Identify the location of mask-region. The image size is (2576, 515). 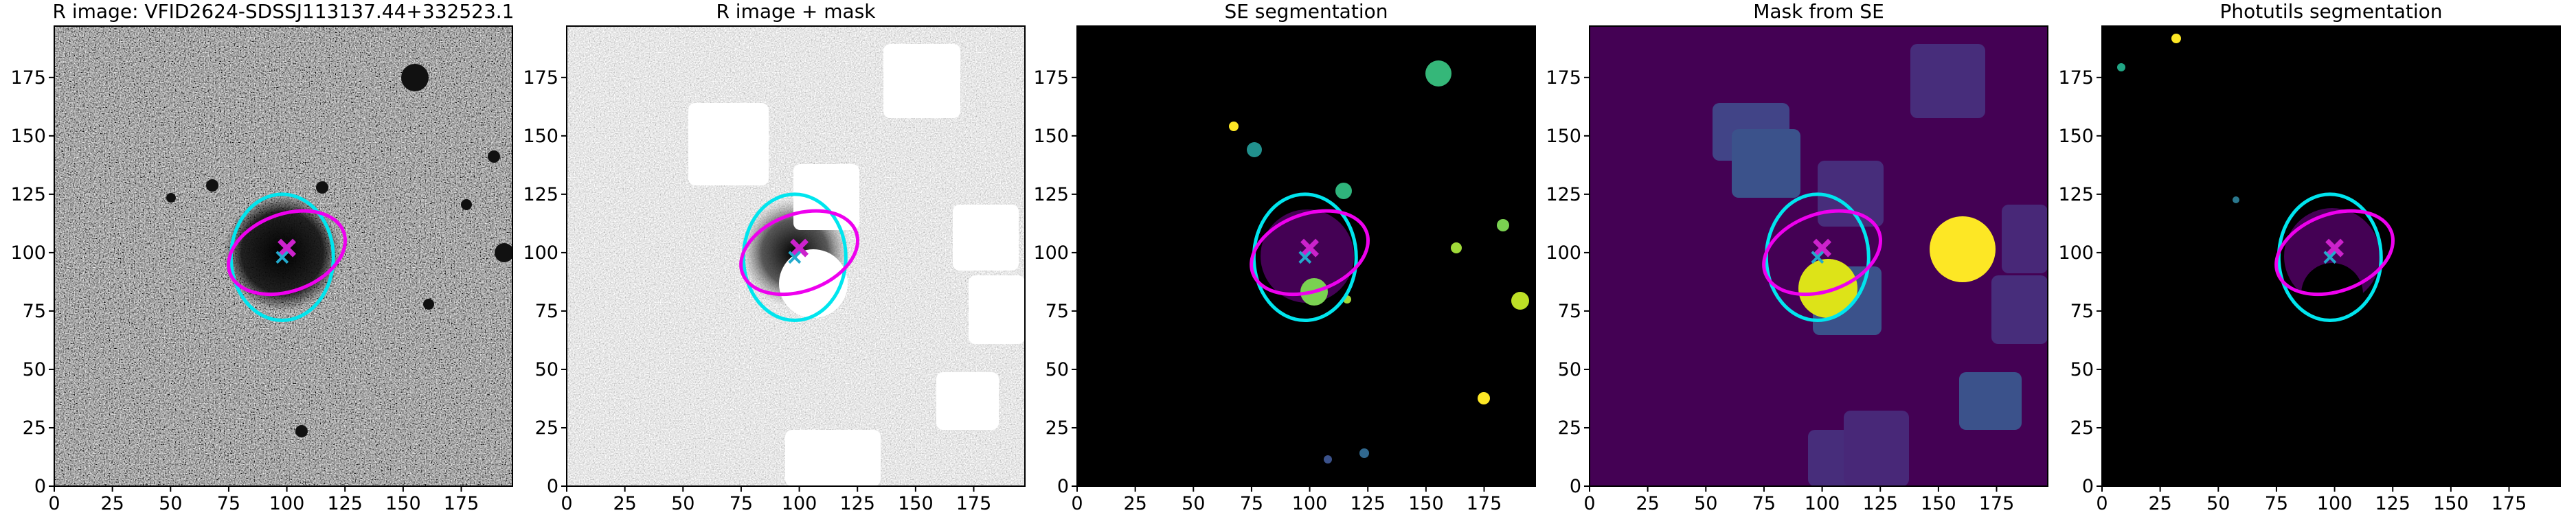
(1827, 288).